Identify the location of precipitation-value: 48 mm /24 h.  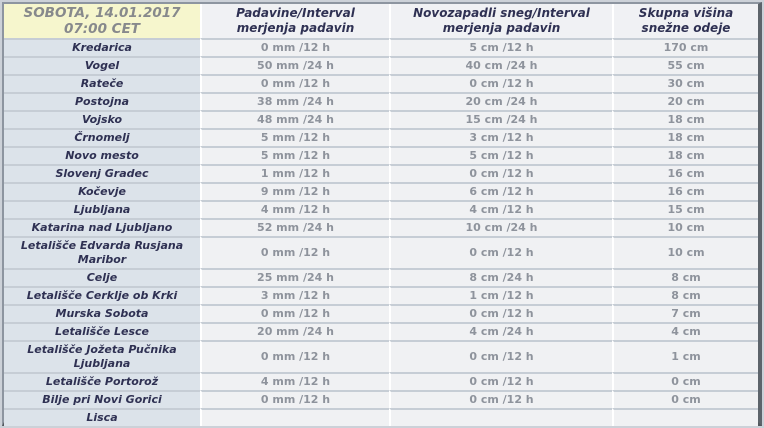
(294, 119).